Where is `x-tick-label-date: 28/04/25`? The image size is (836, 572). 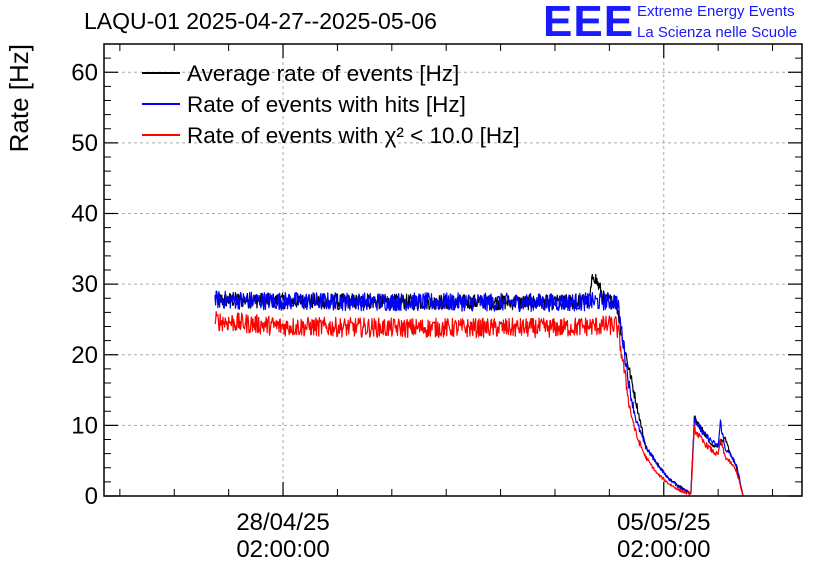
x-tick-label-date: 28/04/25 is located at coordinates (282, 522).